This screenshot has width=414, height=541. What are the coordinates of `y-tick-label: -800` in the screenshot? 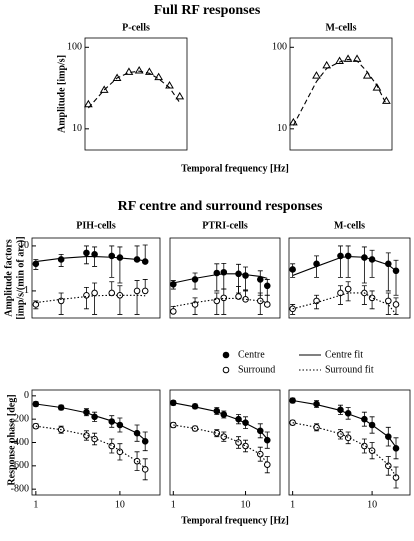 It's located at (20, 488).